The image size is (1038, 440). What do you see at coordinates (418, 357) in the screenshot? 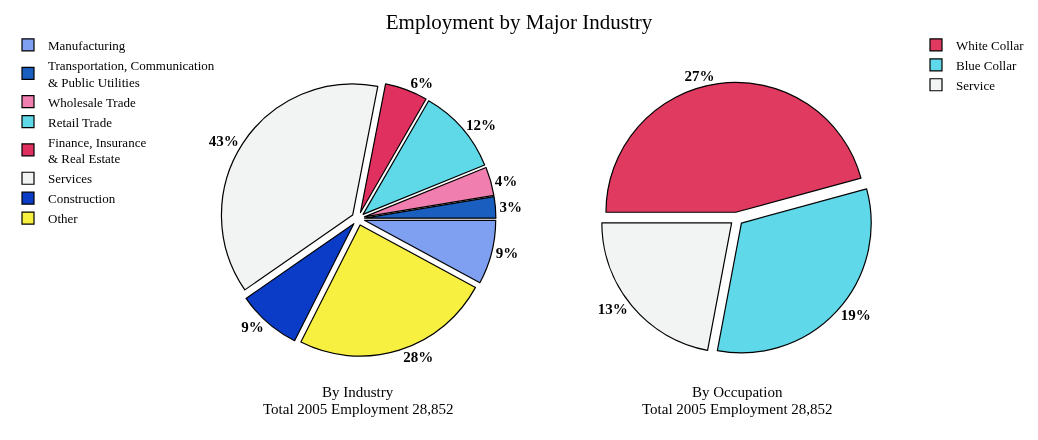
I see `data-label: 28%` at bounding box center [418, 357].